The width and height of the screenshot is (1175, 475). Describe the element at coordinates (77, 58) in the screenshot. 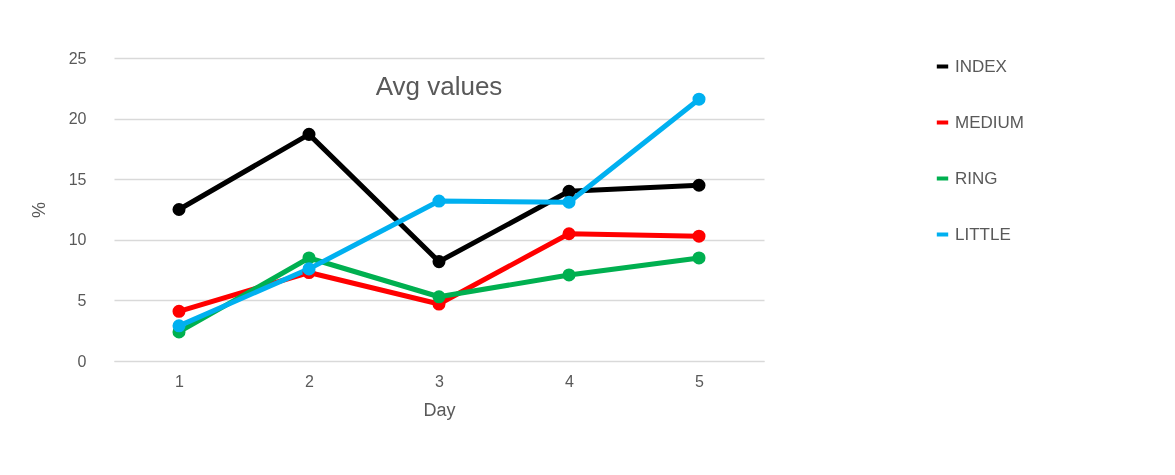

I see `y-tick-label: 25` at that location.